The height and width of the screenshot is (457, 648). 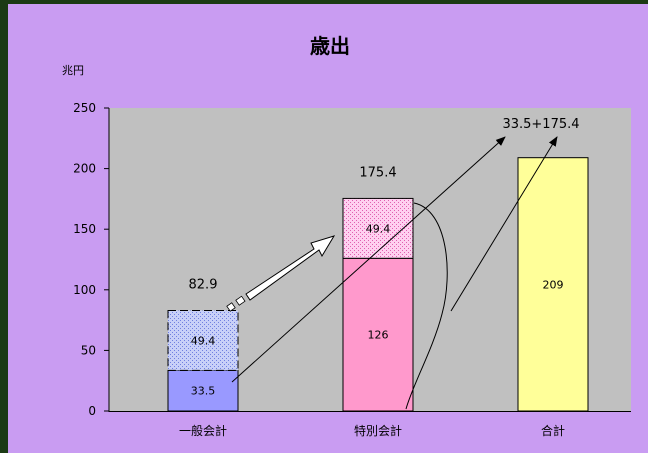 What do you see at coordinates (84, 290) in the screenshot?
I see `y-tick-label: 100` at bounding box center [84, 290].